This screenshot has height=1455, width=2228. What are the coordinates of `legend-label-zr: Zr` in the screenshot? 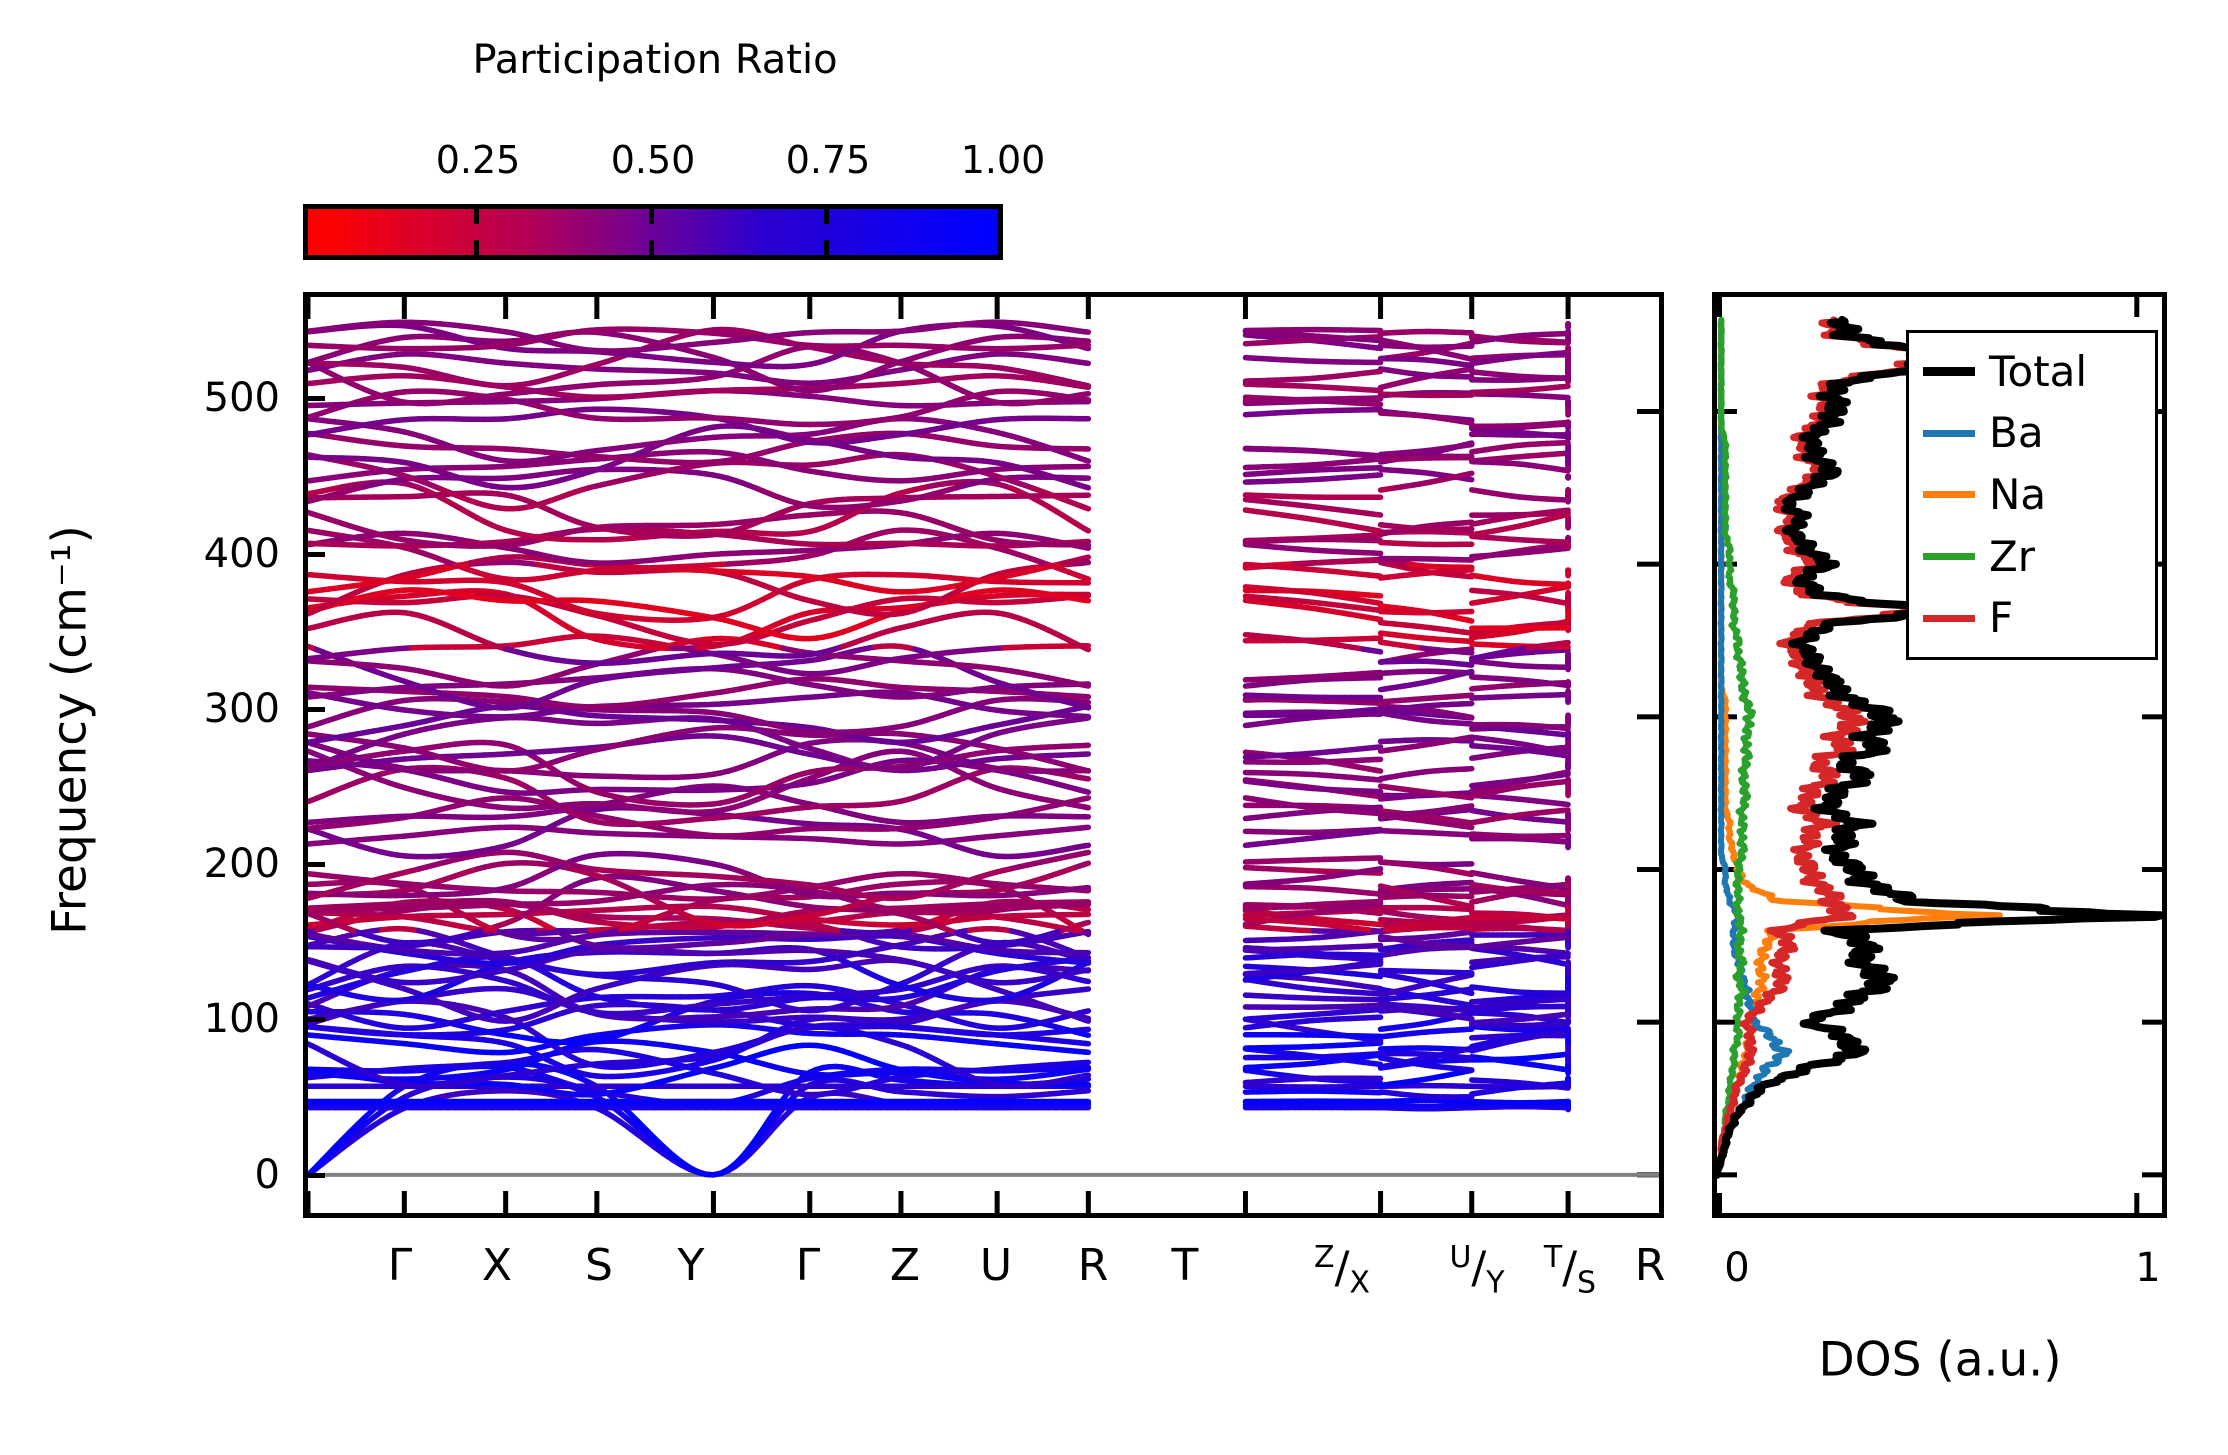 It's located at (2012, 556).